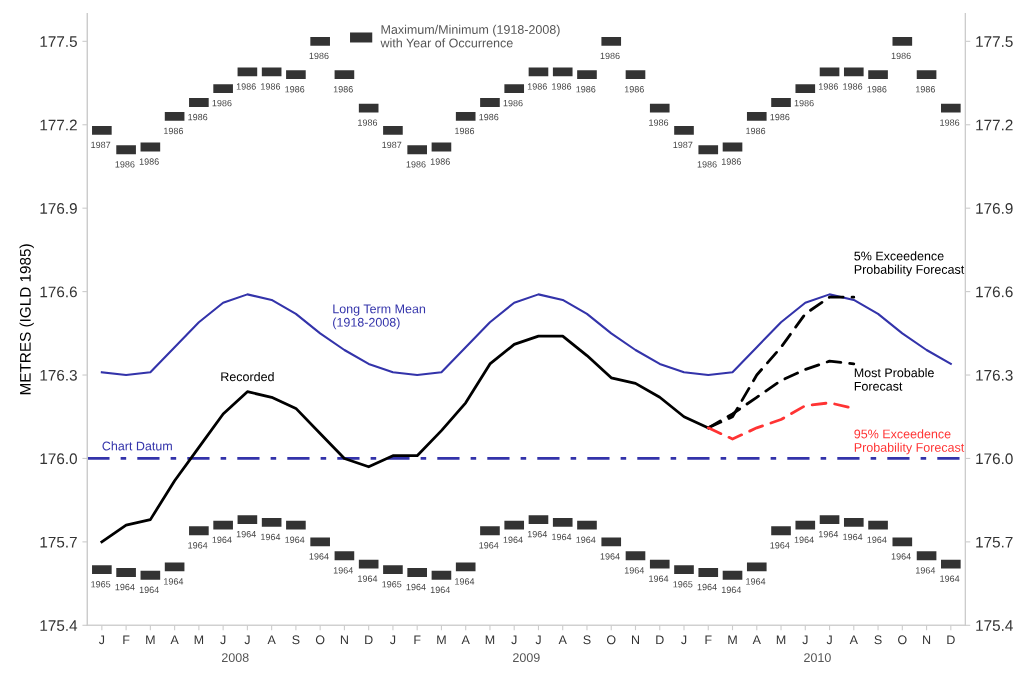  Describe the element at coordinates (994, 375) in the screenshot. I see `y2-tick-label: 176.3` at that location.